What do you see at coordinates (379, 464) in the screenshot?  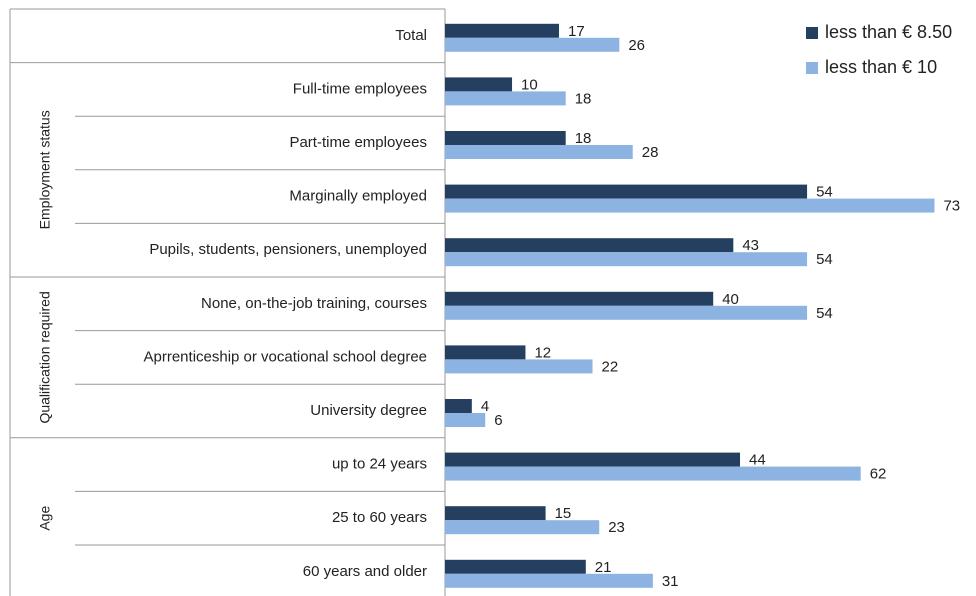 I see `category-label: up to 24 years` at bounding box center [379, 464].